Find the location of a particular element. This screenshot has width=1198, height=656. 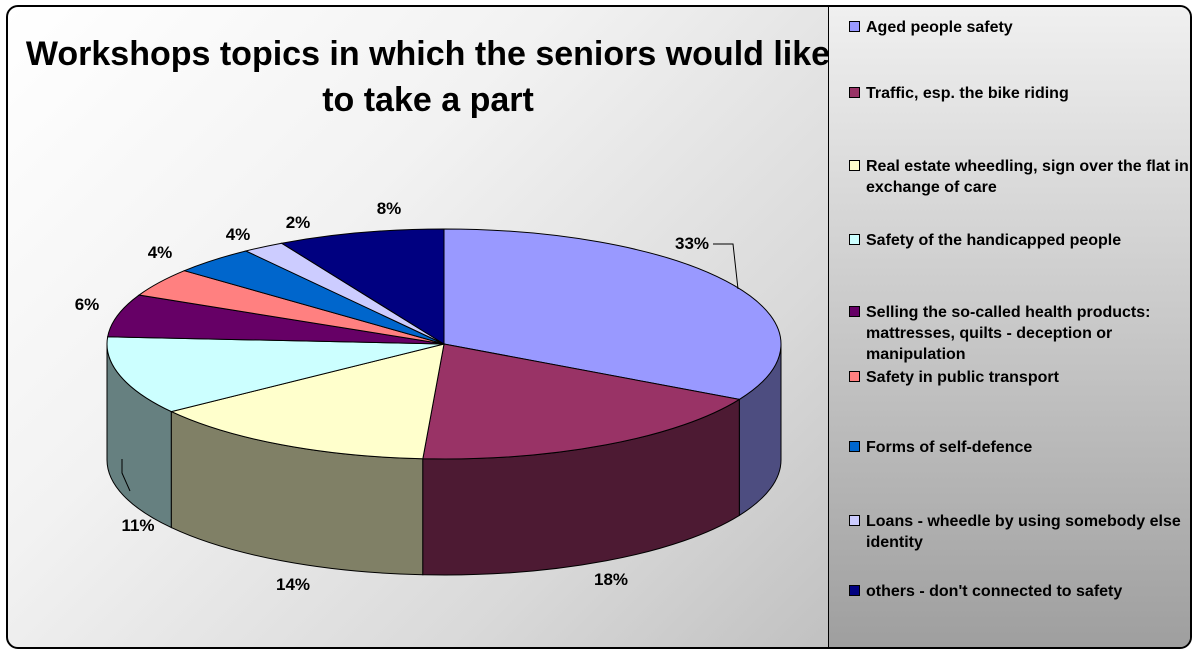

legend-label: Traffic, esp. the bike riding is located at coordinates (967, 93).